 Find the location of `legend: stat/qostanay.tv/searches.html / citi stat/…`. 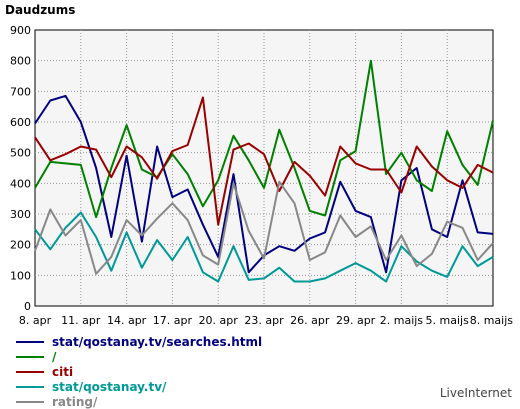

legend: stat/qostanay.tv/searches.html / citi stat/… is located at coordinates (139, 371).